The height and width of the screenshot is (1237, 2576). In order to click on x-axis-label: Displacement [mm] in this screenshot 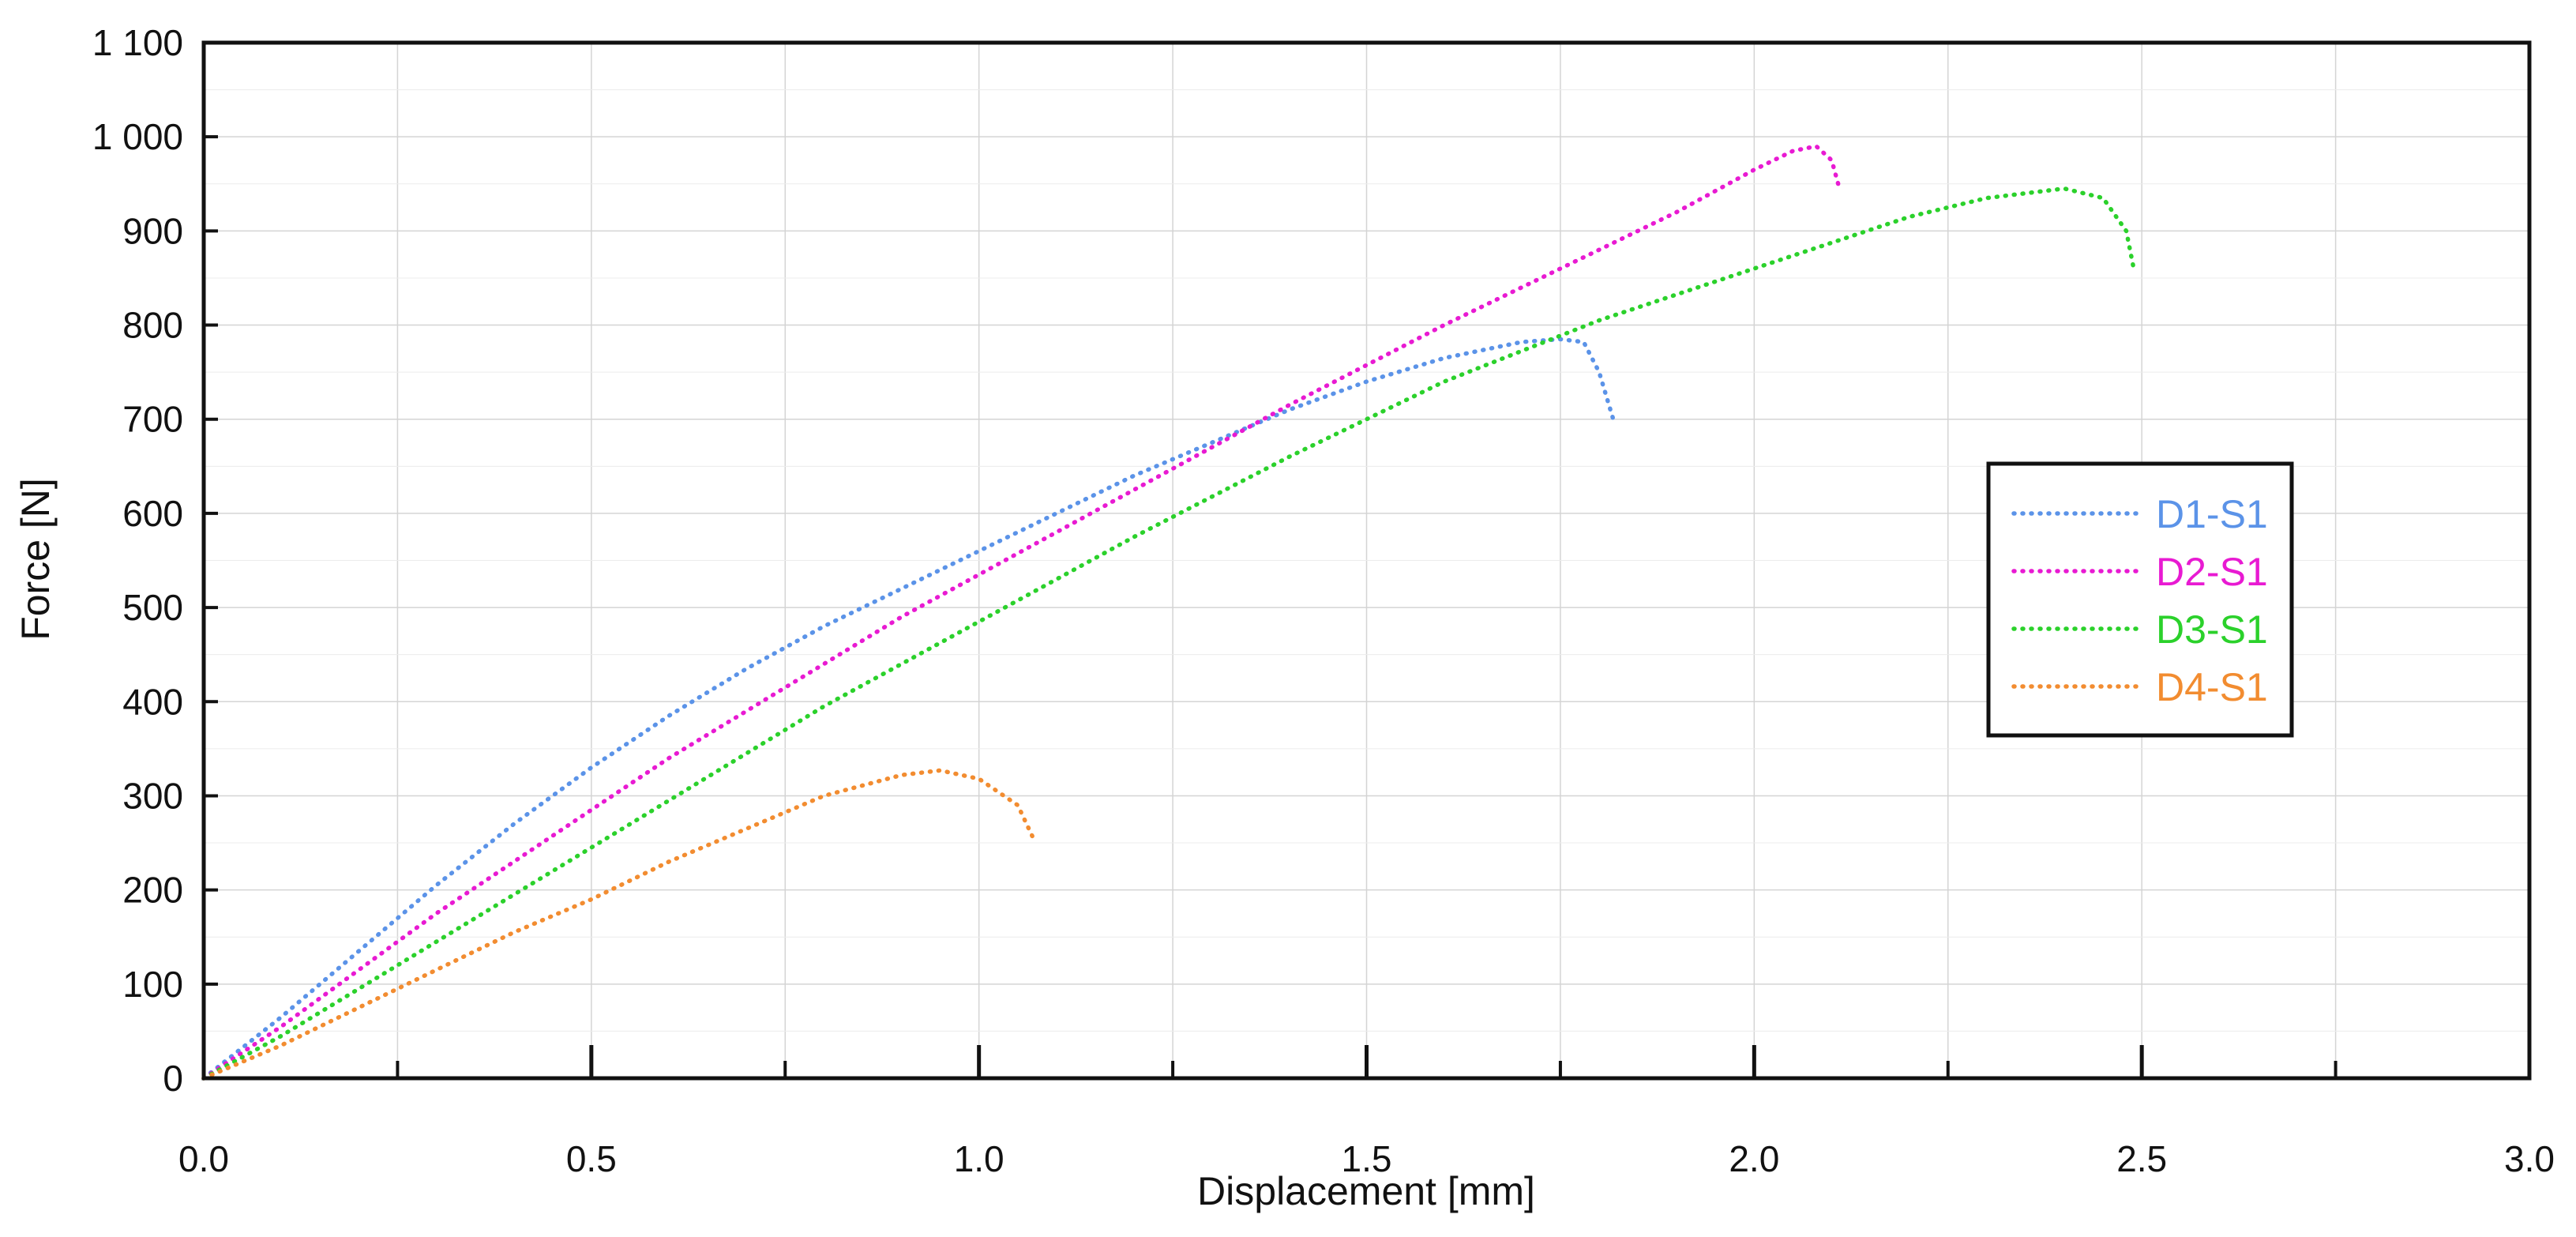, I will do `click(1366, 1191)`.